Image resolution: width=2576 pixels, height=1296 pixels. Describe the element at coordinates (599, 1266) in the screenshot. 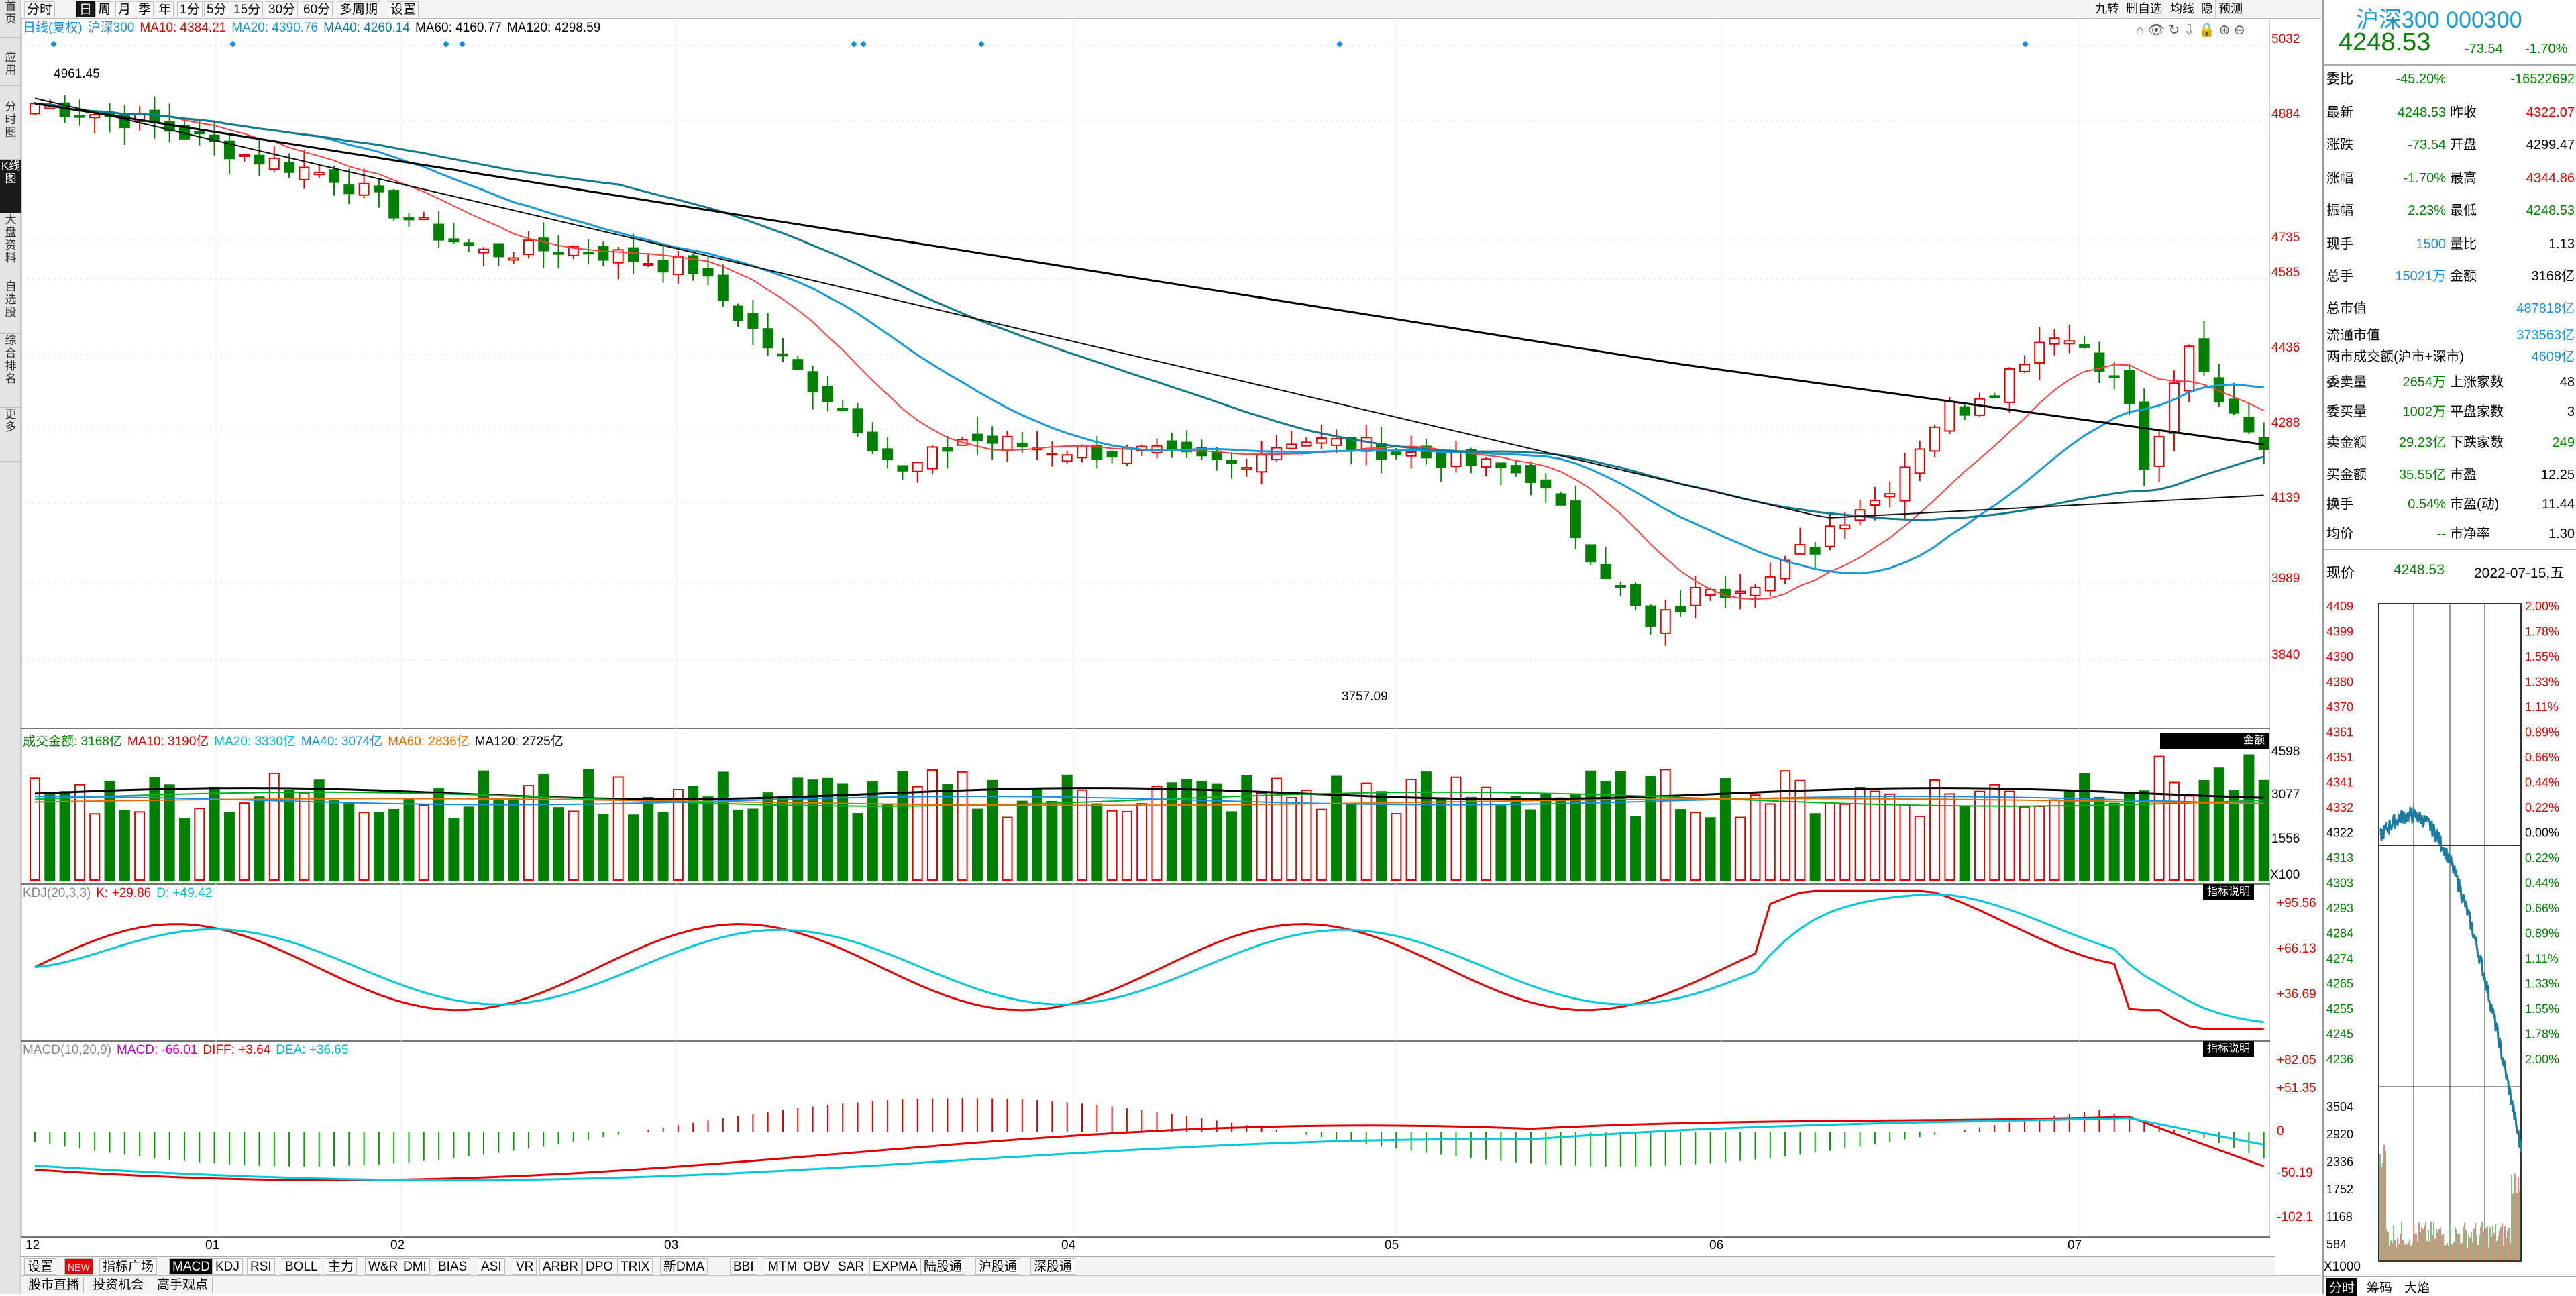

I see `indicator-tab: DPO` at that location.